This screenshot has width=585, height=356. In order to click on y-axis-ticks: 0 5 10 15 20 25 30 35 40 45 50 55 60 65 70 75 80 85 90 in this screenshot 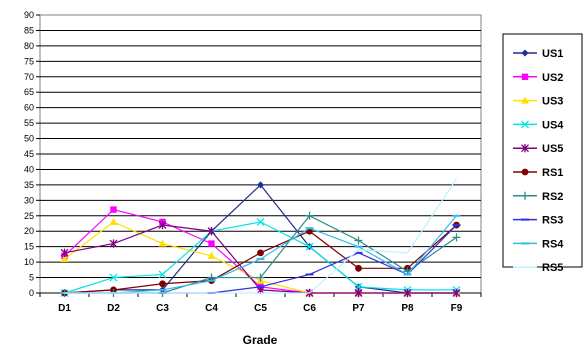, I will do `click(32, 154)`.